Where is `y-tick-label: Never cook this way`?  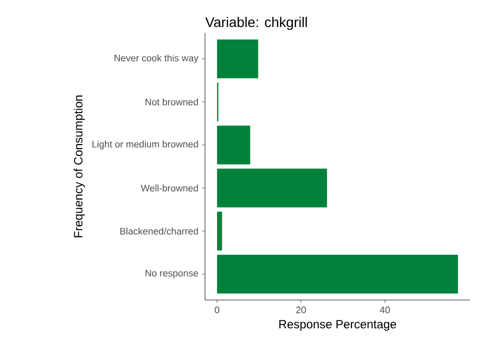 y-tick-label: Never cook this way is located at coordinates (156, 59).